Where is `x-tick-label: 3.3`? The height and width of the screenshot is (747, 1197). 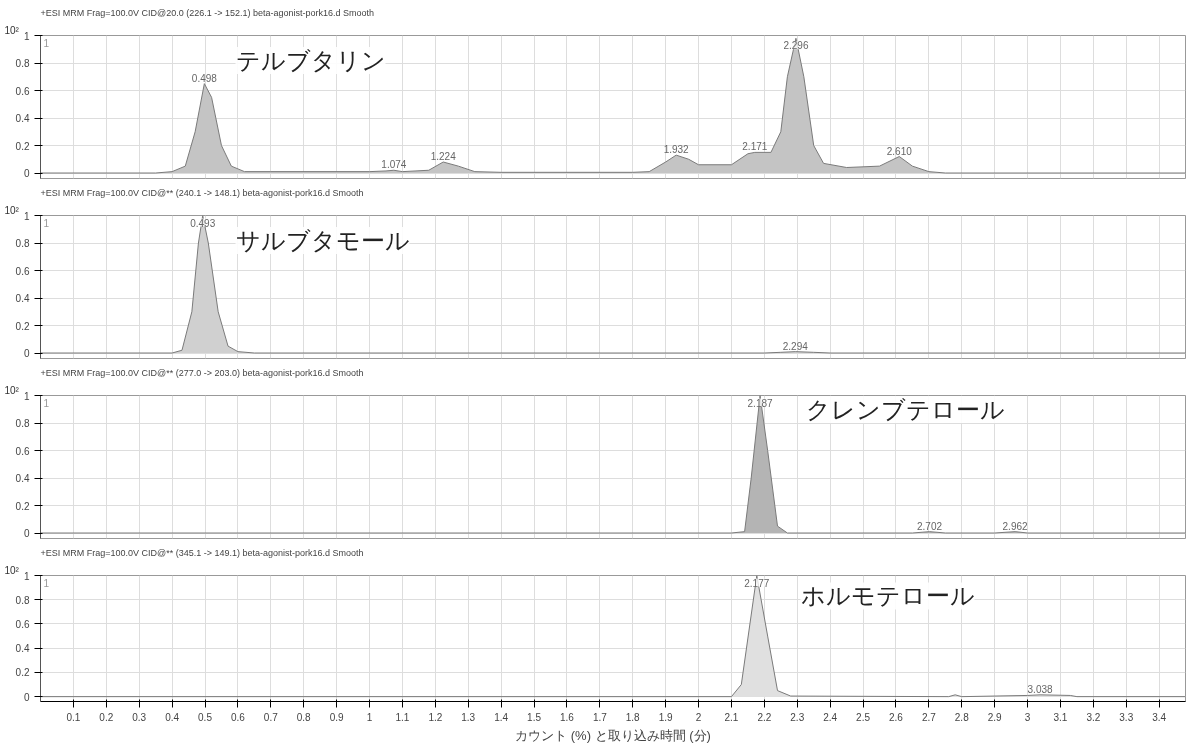
x-tick-label: 3.3 is located at coordinates (1126, 717).